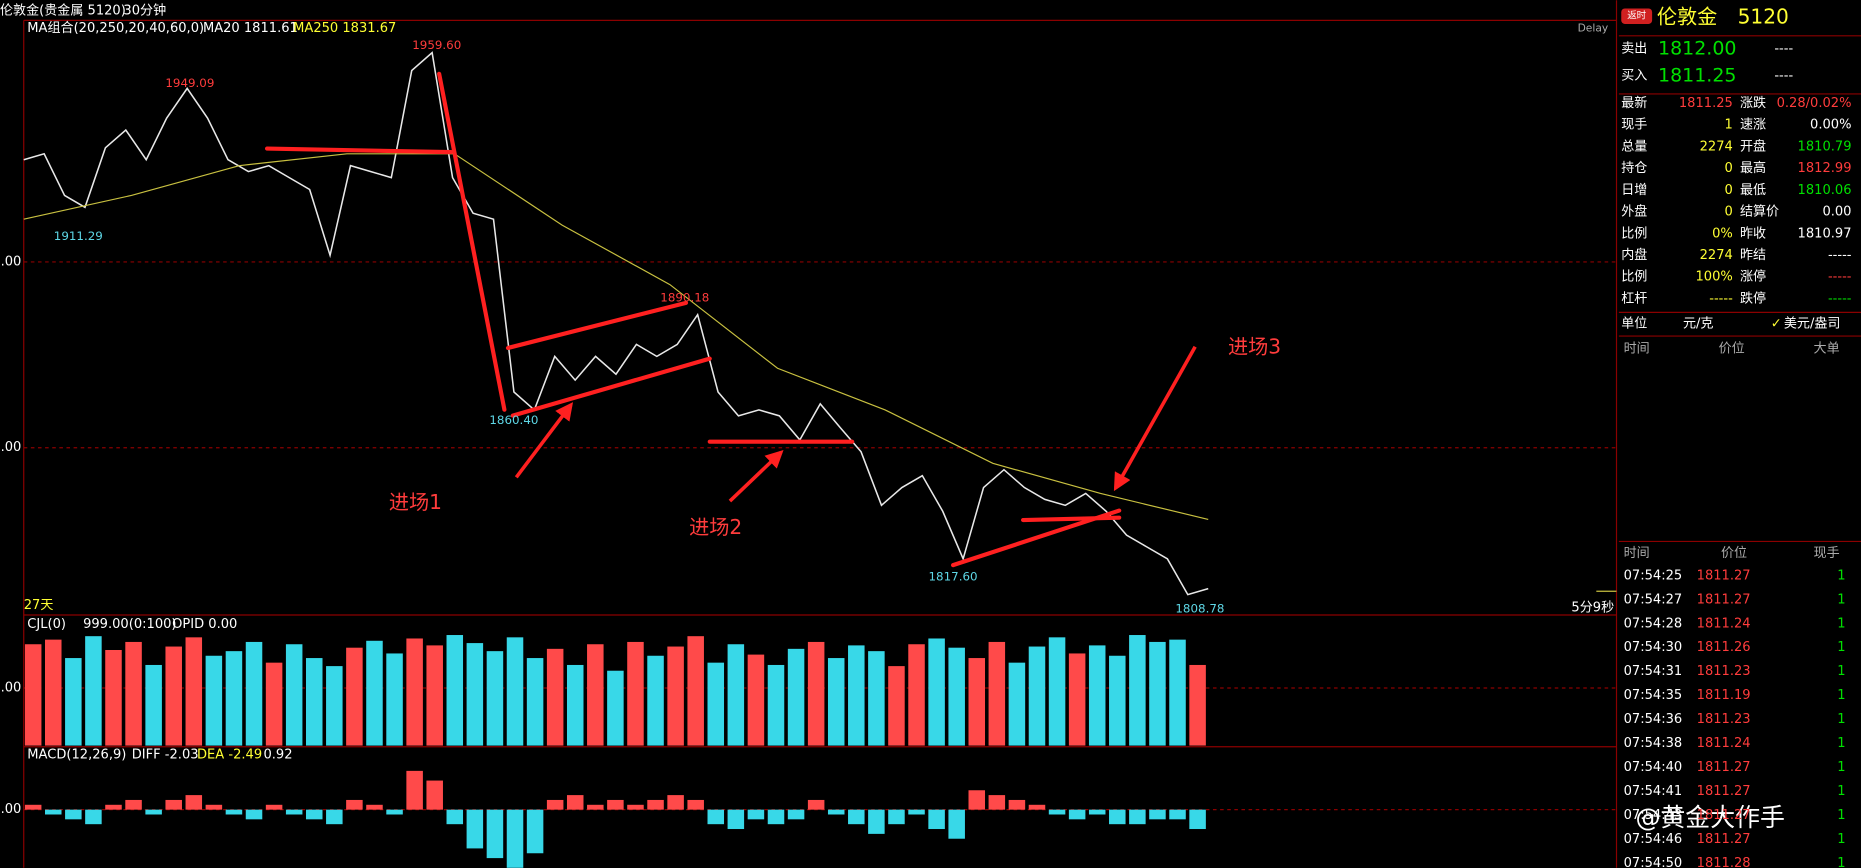 Image resolution: width=1861 pixels, height=868 pixels. Describe the element at coordinates (1653, 671) in the screenshot. I see `tick-time: 07:54:31` at that location.